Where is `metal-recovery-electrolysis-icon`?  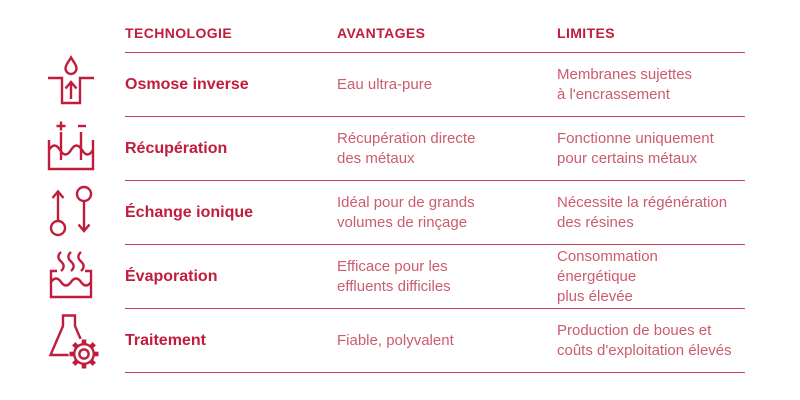
metal-recovery-electrolysis-icon is located at coordinates (71, 149).